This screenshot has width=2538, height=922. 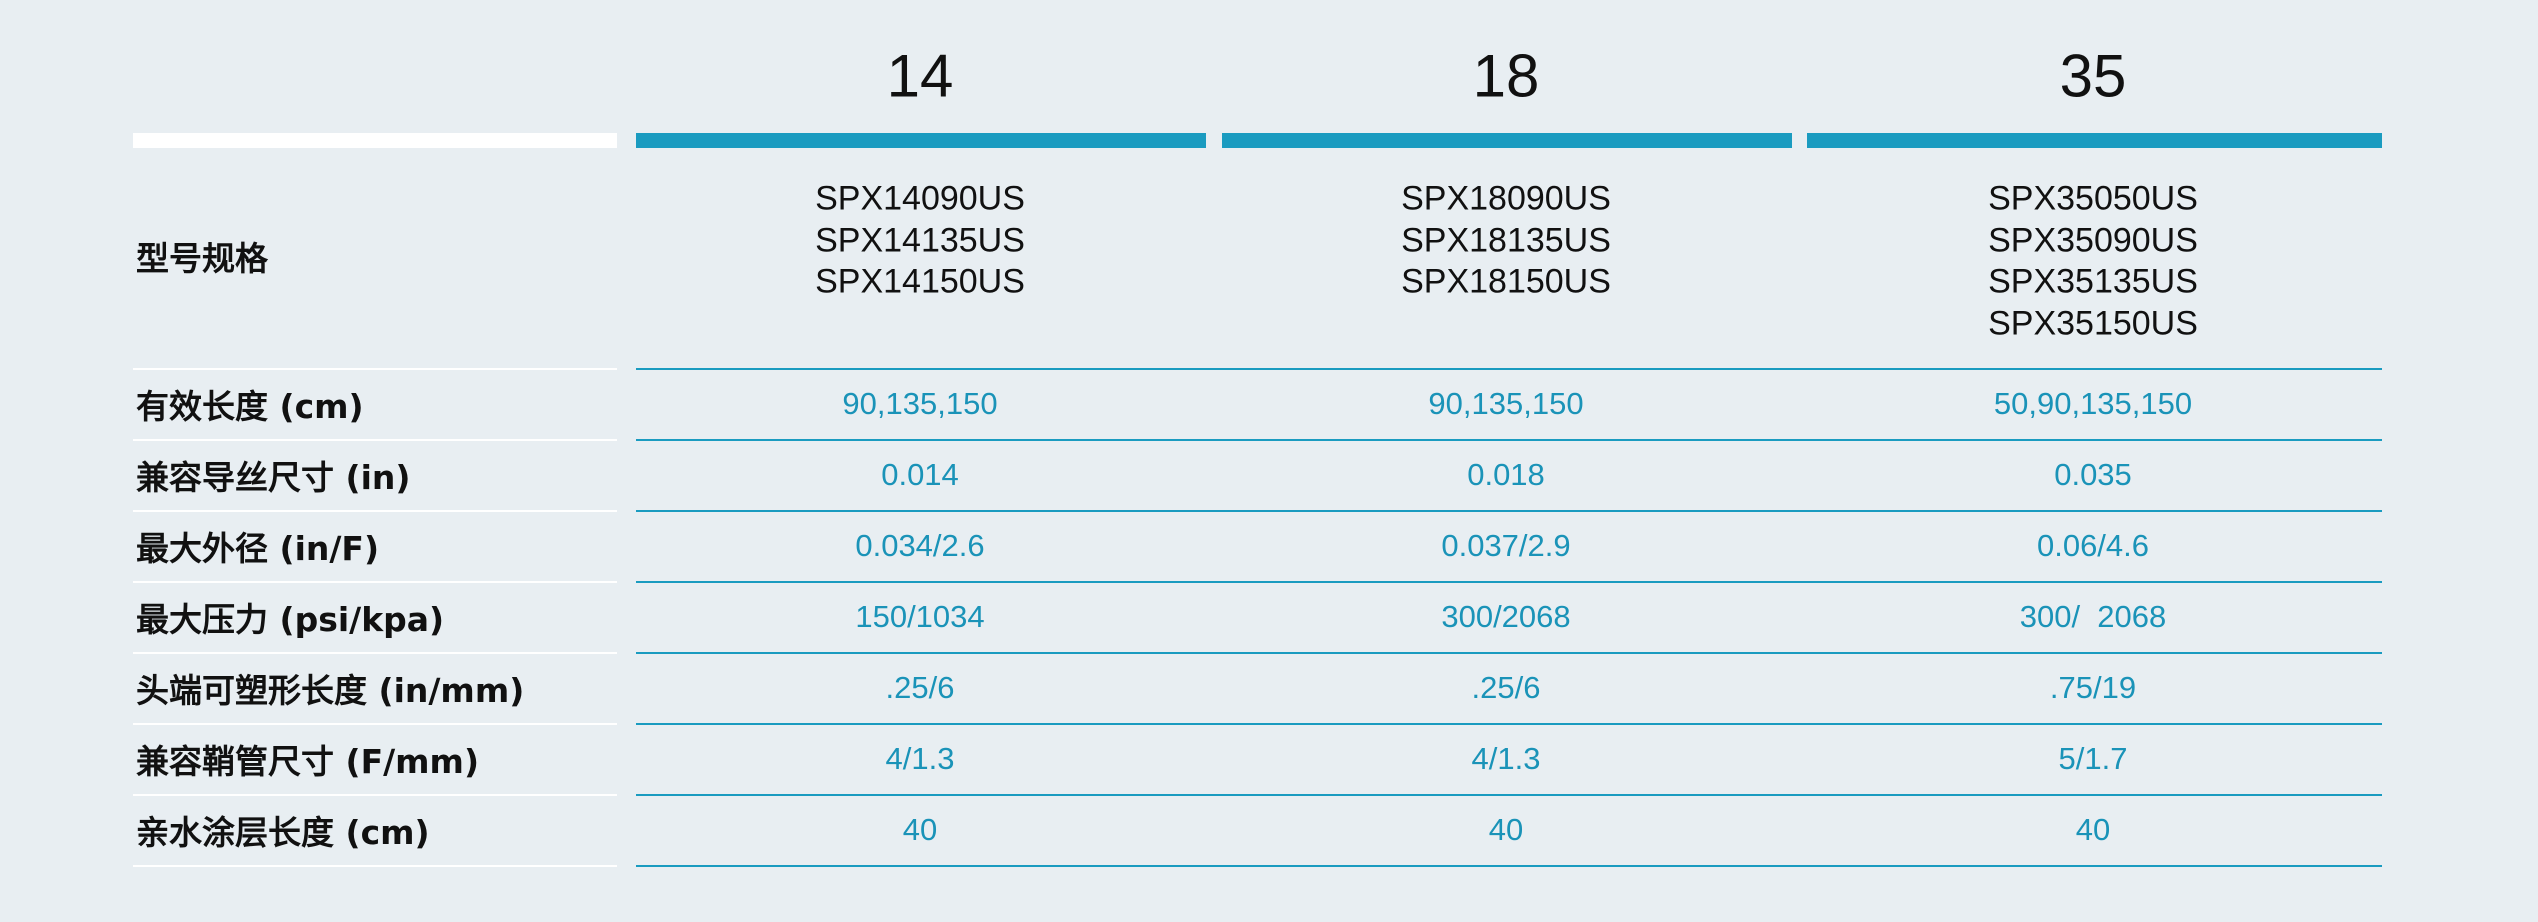 What do you see at coordinates (2093, 758) in the screenshot?
I see `cell-value: 5/1.7` at bounding box center [2093, 758].